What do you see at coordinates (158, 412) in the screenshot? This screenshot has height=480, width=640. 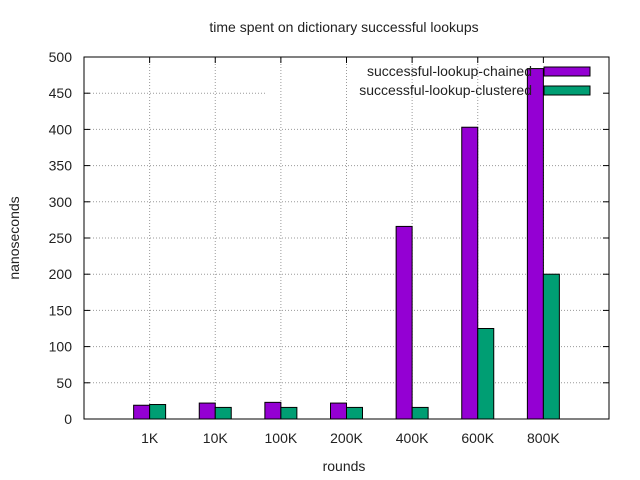 I see `bar-clustered-1K` at bounding box center [158, 412].